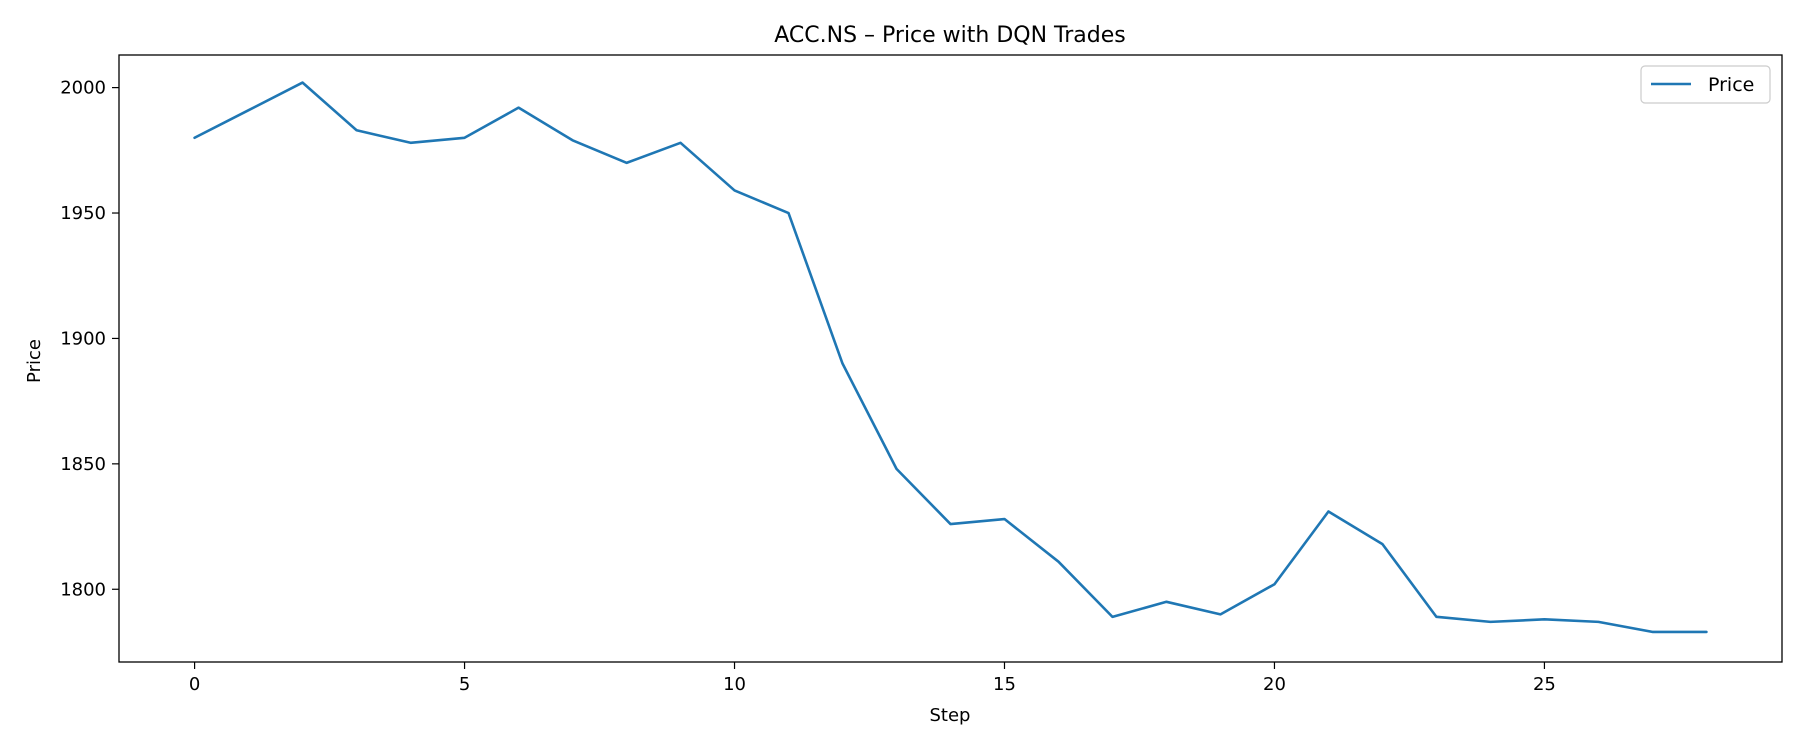 This screenshot has width=1800, height=750. What do you see at coordinates (83, 589) in the screenshot?
I see `y-tick-label: 1800` at bounding box center [83, 589].